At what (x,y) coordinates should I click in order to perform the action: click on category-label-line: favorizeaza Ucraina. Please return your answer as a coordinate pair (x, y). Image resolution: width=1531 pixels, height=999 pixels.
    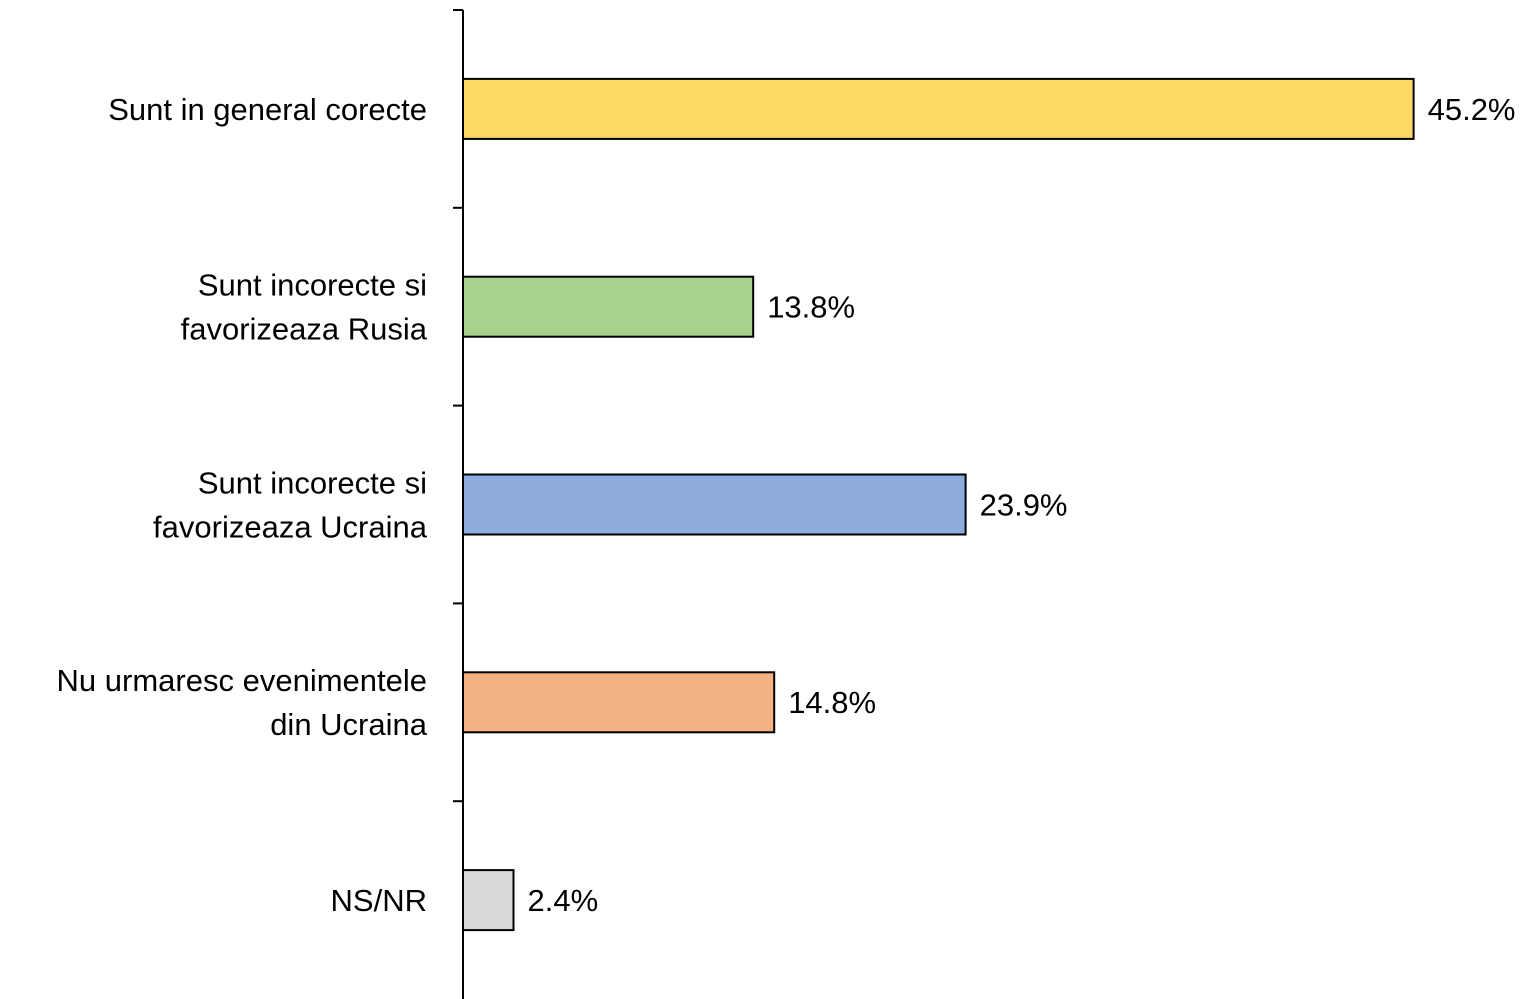
    Looking at the image, I should click on (290, 526).